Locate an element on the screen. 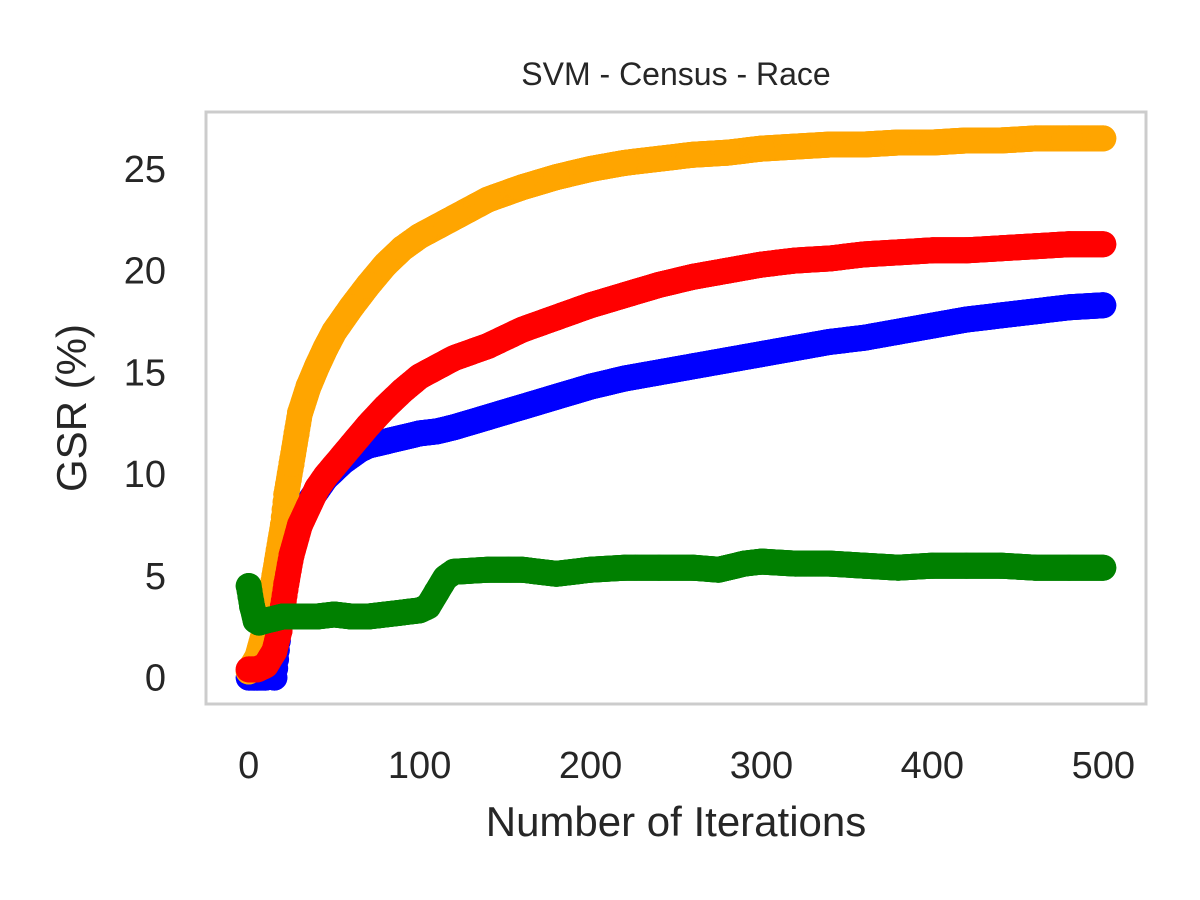  y-axis-title: GSR (%) is located at coordinates (71, 408).